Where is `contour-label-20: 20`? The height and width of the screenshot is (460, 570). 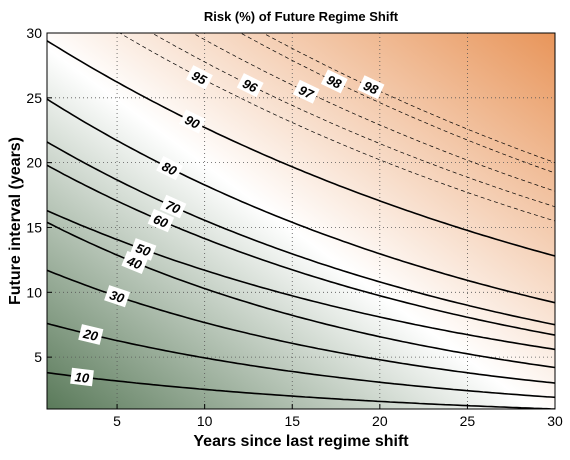 contour-label-20: 20 is located at coordinates (91, 334).